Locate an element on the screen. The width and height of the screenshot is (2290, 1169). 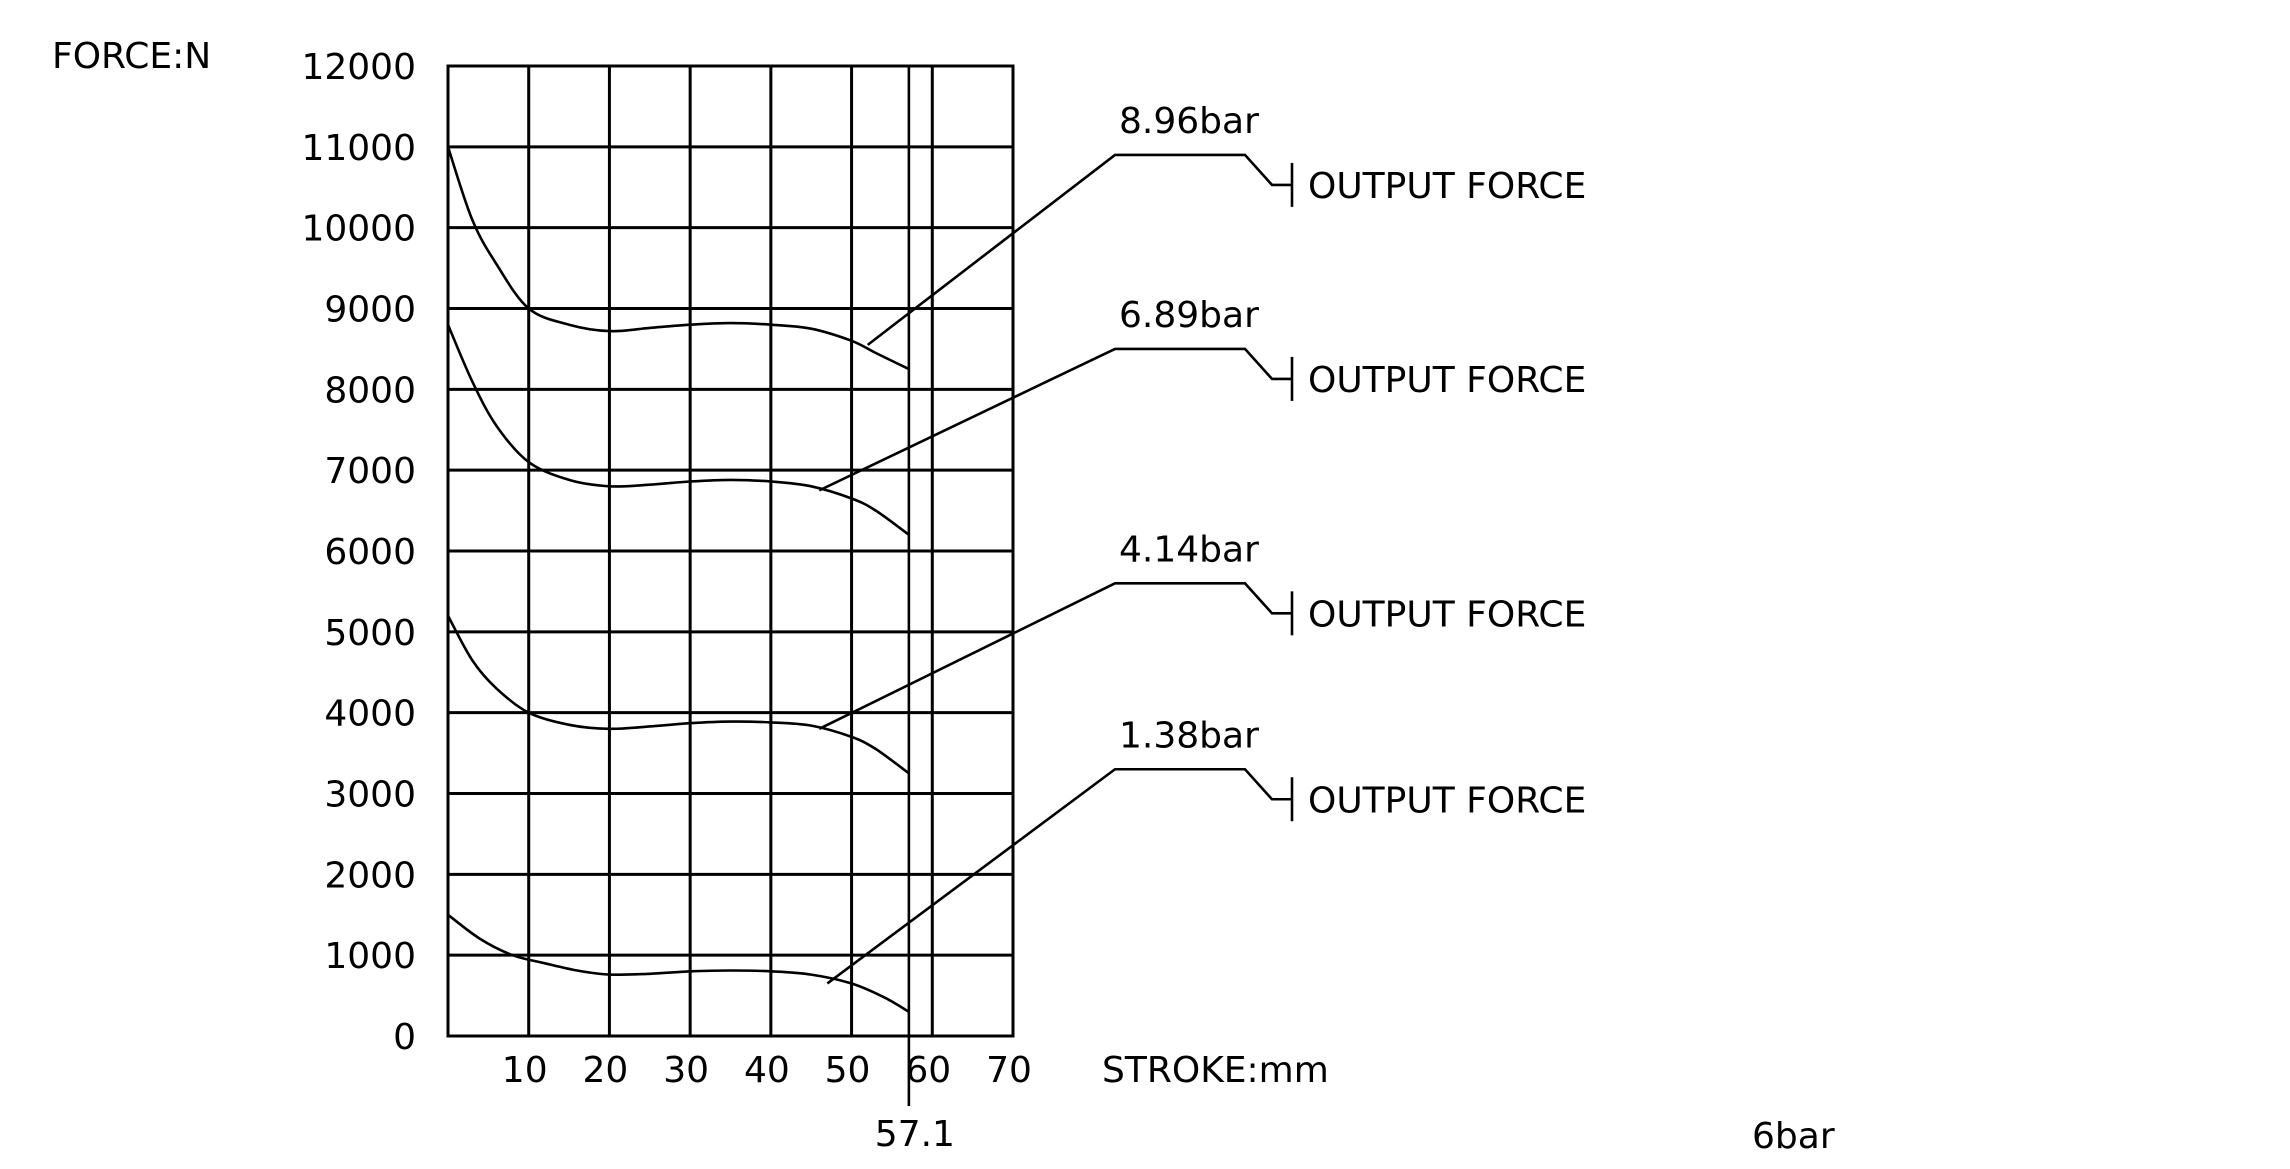
y-tick-label: 10000 is located at coordinates (358, 229).